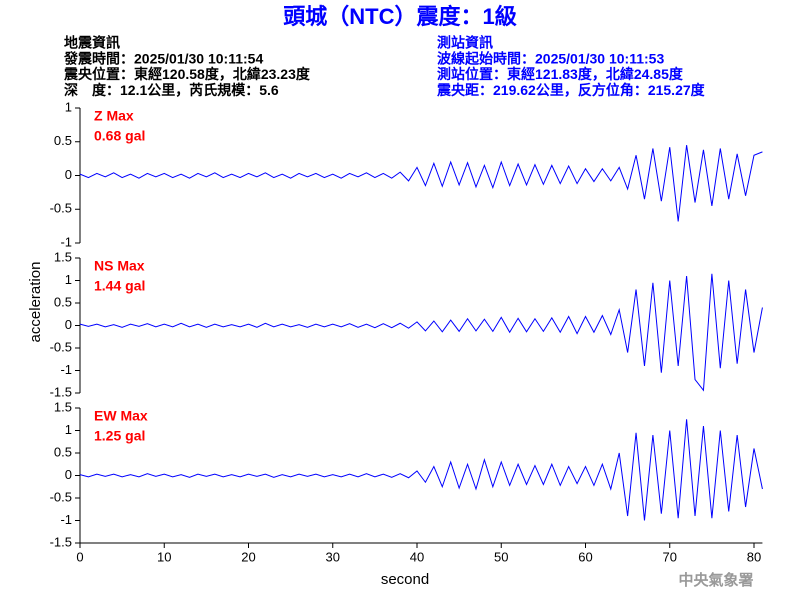  Describe the element at coordinates (187, 74) in the screenshot. I see `info-line: 震央位置：東經120.58度，北緯23.23度` at that location.